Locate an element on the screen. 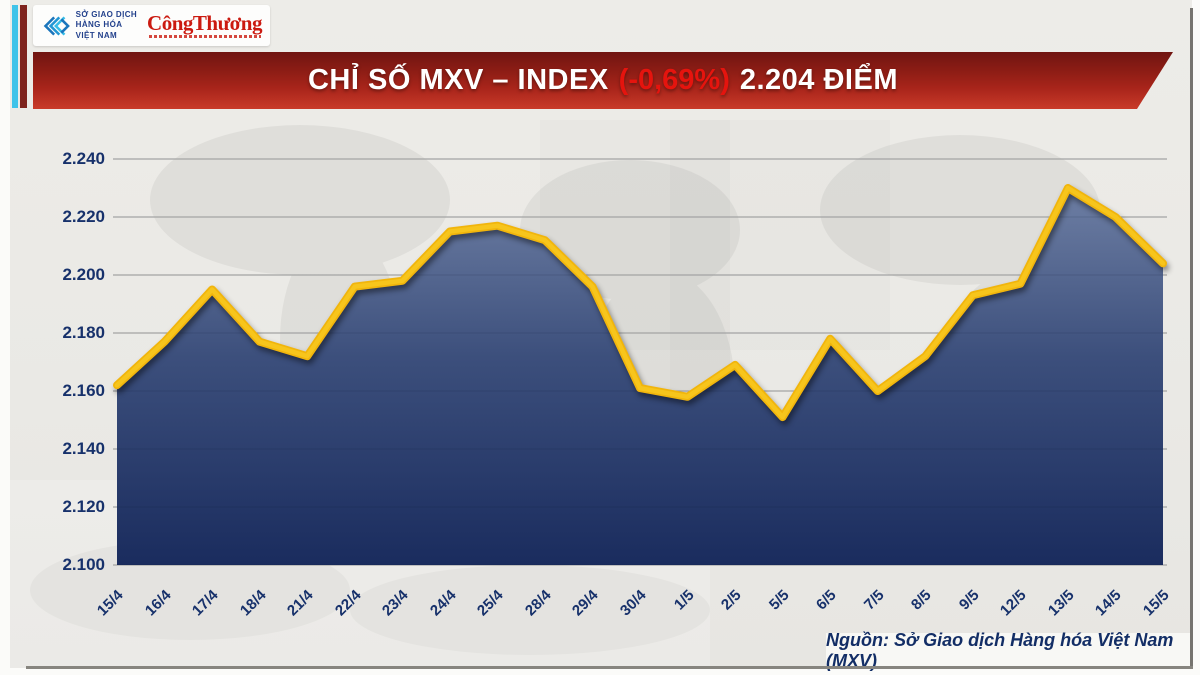  left-accent-cyan is located at coordinates (15, 56).